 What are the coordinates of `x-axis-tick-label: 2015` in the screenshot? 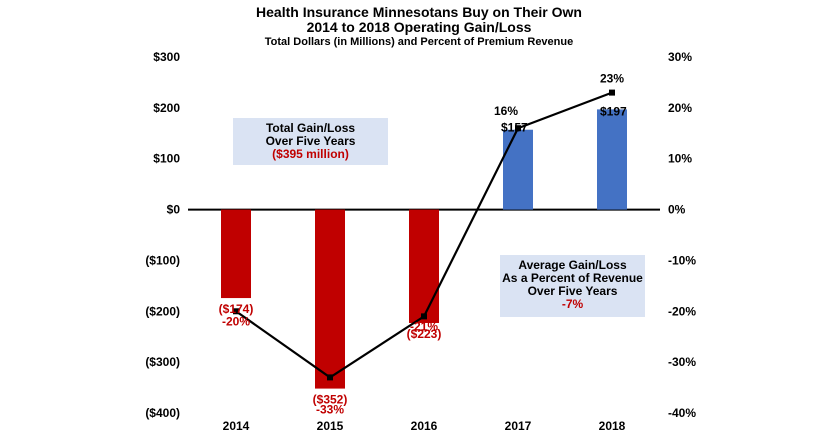 It's located at (330, 426).